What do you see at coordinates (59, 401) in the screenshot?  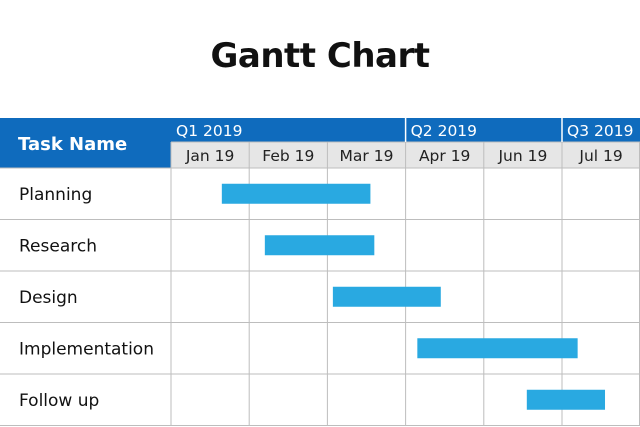 I see `task-label: Follow up` at bounding box center [59, 401].